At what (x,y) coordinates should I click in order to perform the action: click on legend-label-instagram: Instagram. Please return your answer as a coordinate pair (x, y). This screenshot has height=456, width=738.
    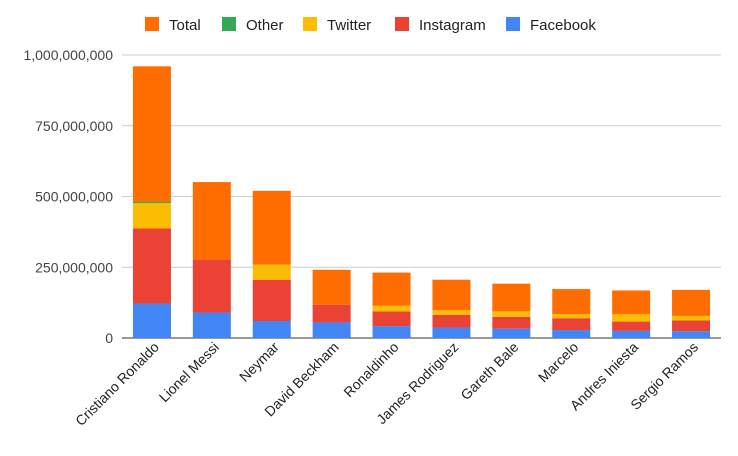
    Looking at the image, I should click on (452, 25).